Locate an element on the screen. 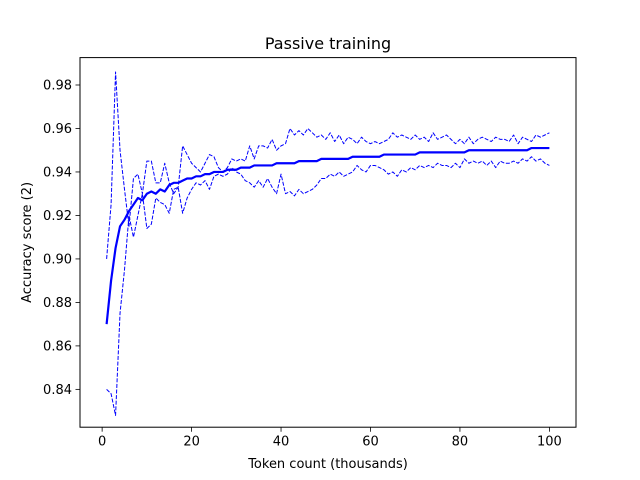  x-tick-label: 60 is located at coordinates (370, 442).